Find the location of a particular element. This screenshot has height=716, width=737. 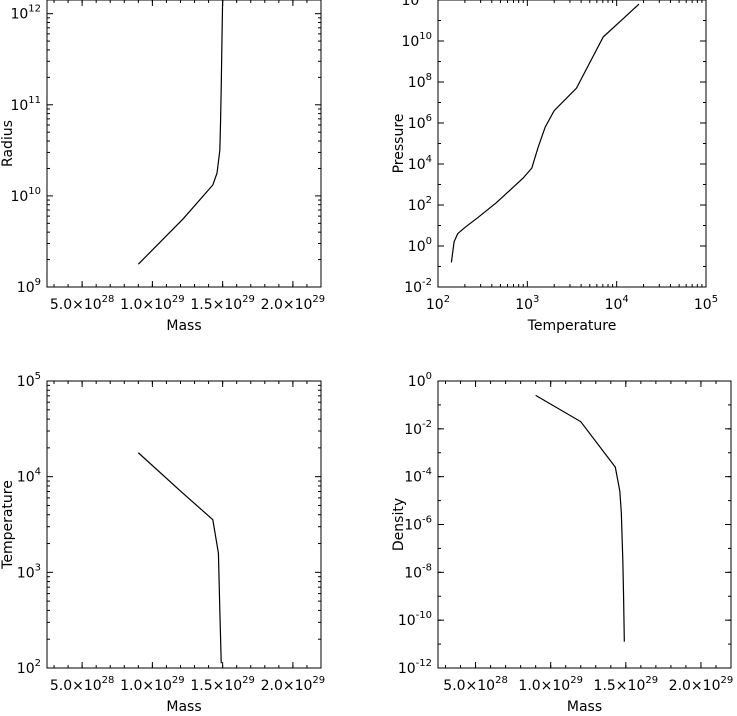

y-tick-label: 10⁻⁸ is located at coordinates (418, 571).